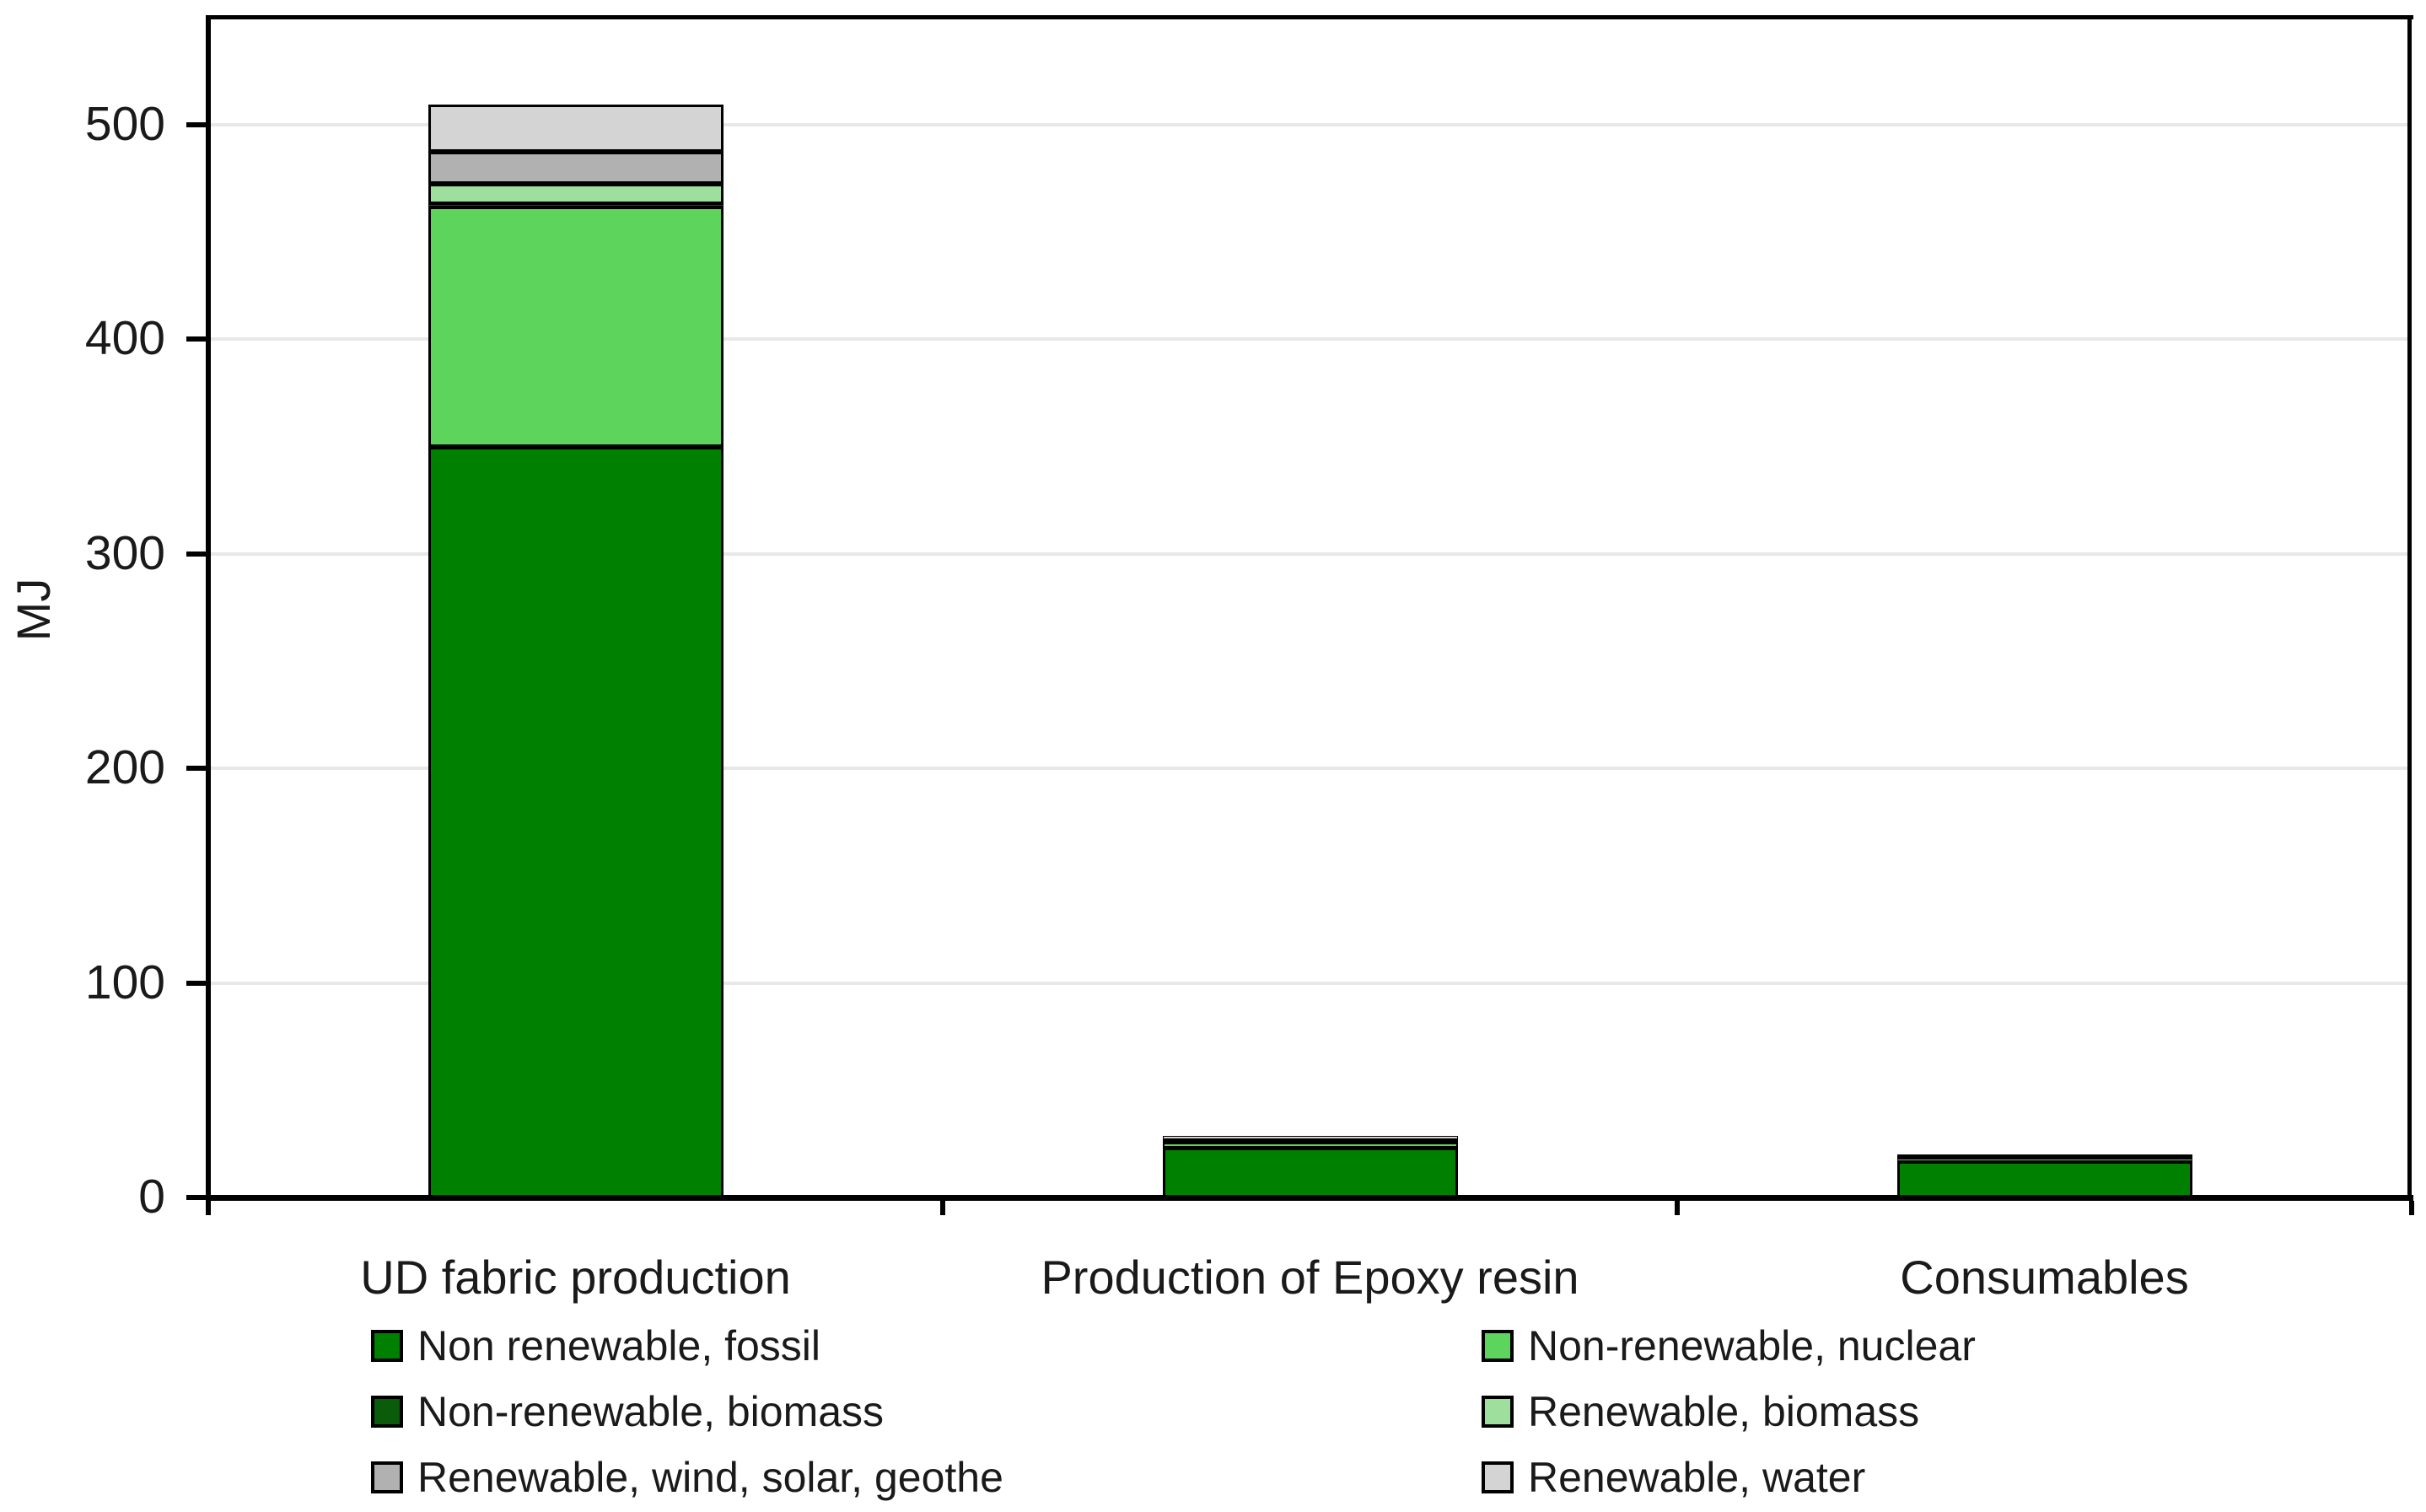 The image size is (2426, 1512). What do you see at coordinates (1697, 1477) in the screenshot?
I see `legend-label: Renewable, water` at bounding box center [1697, 1477].